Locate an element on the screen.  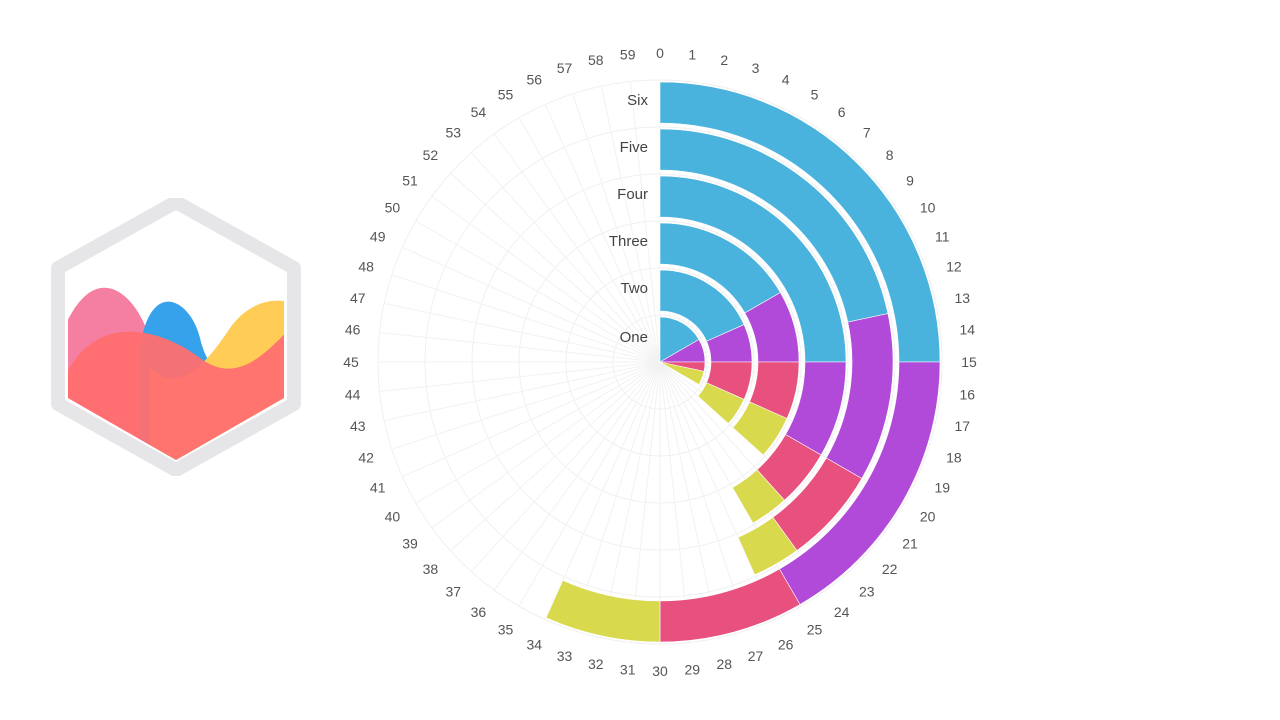
tick-label: 30 is located at coordinates (660, 671).